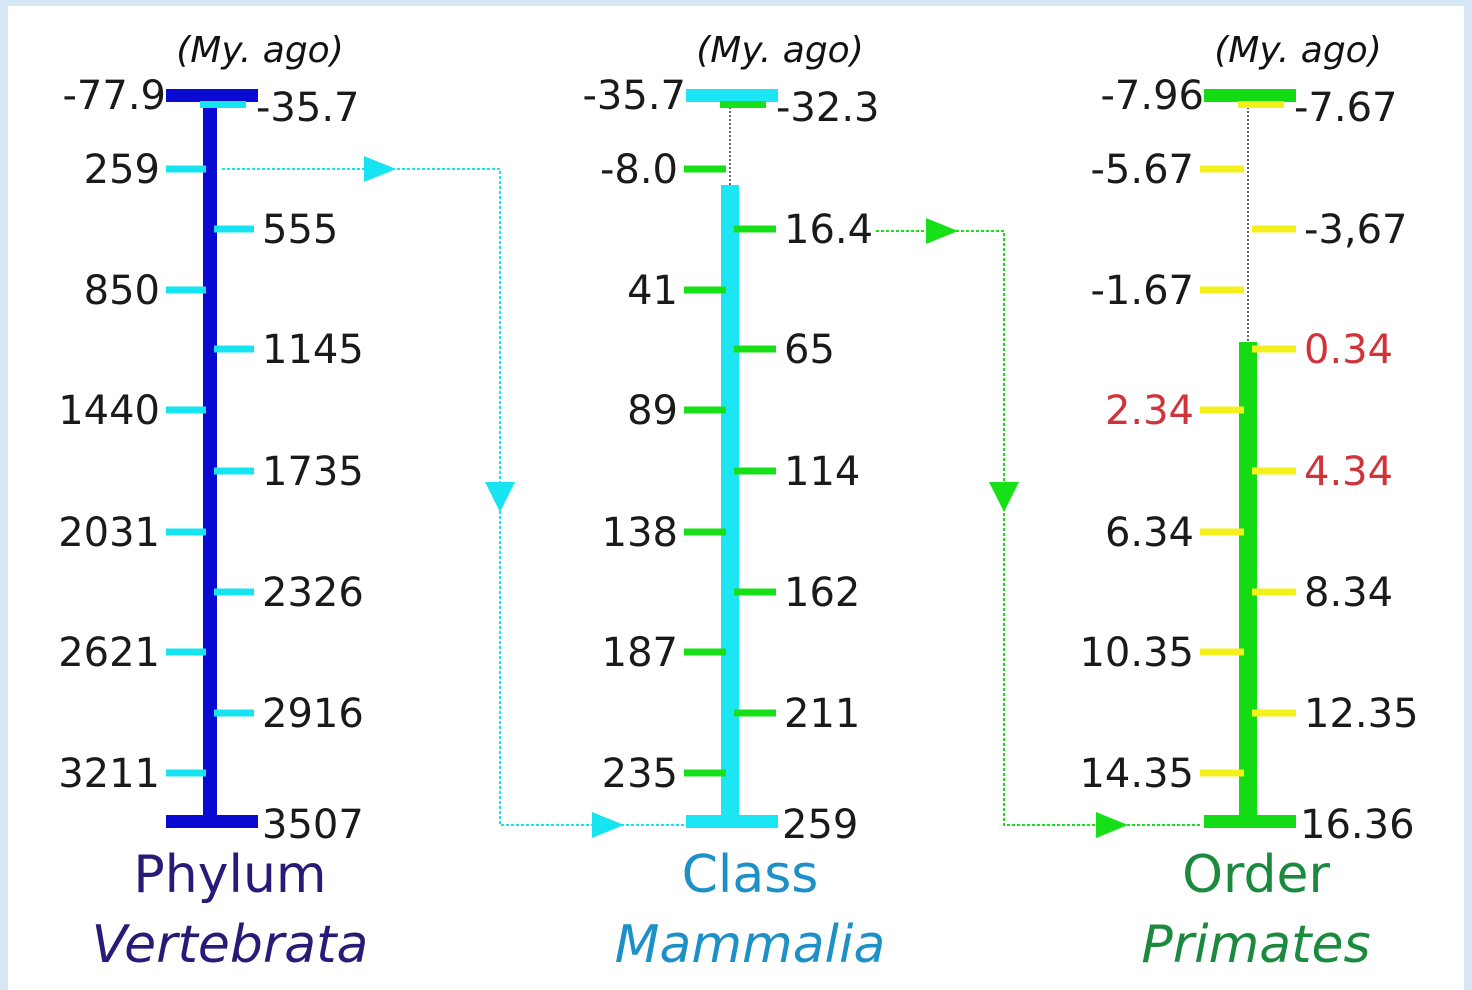 Image resolution: width=1472 pixels, height=990 pixels. Describe the element at coordinates (1153, 96) in the screenshot. I see `label-top-left: -7.96` at that location.